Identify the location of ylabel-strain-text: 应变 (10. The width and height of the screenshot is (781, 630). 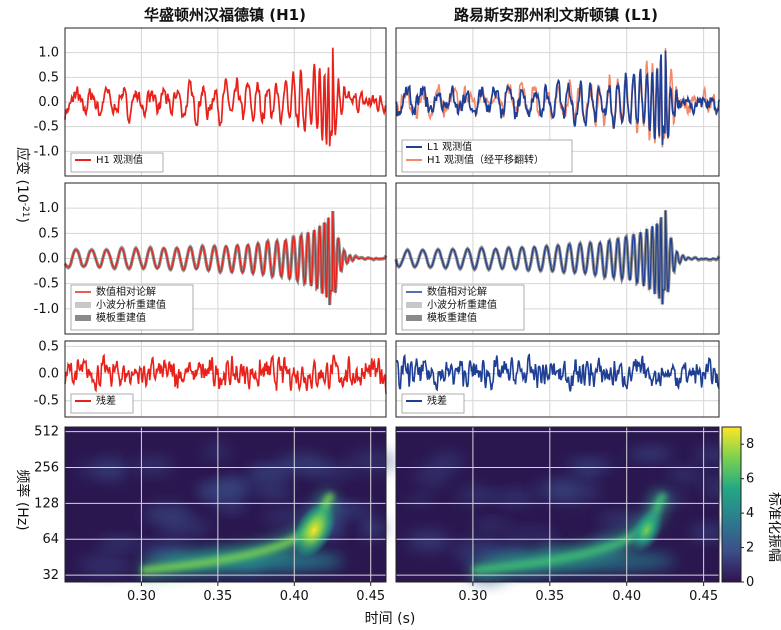
(22, 175).